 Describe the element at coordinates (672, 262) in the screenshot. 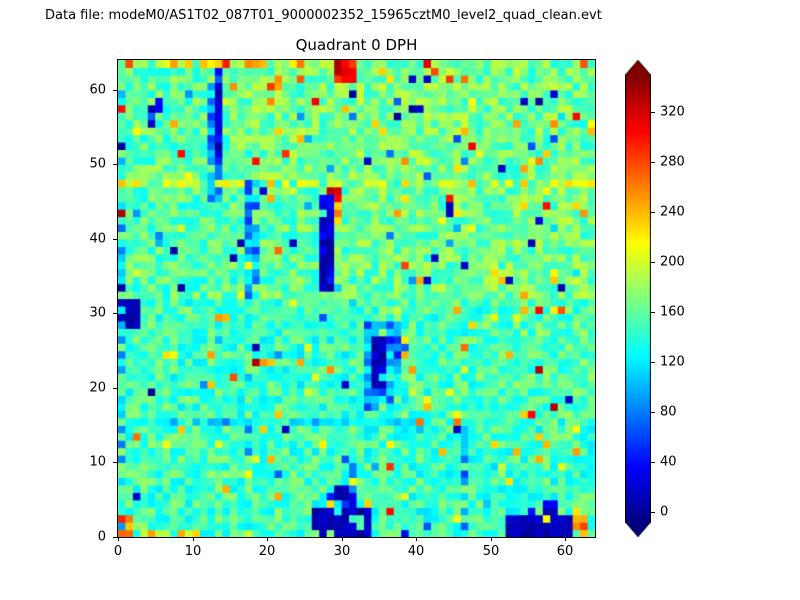

I see `colorbar-tick-label: 200` at that location.